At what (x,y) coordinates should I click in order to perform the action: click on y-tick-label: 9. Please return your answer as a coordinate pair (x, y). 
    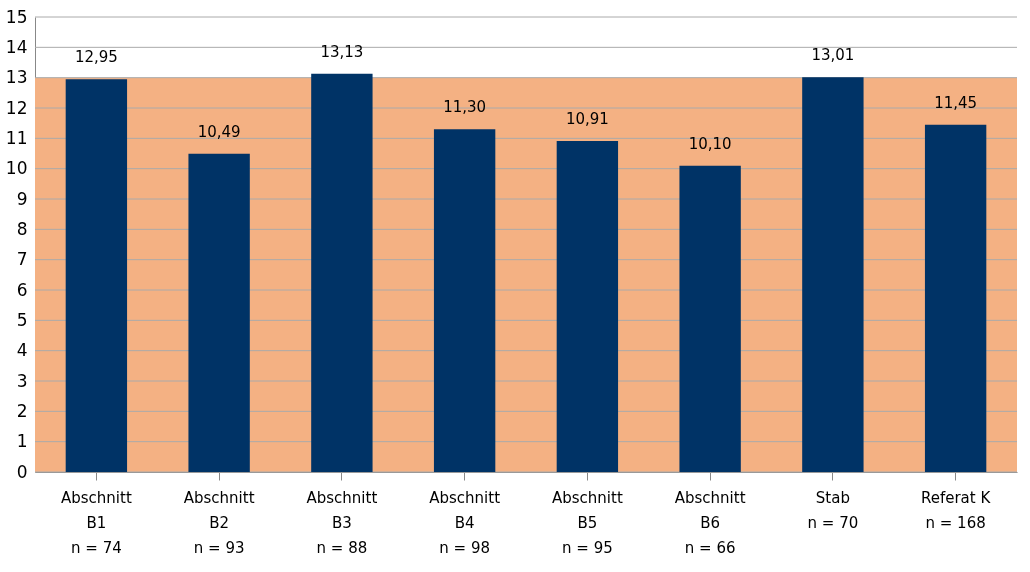
    Looking at the image, I should click on (22, 198).